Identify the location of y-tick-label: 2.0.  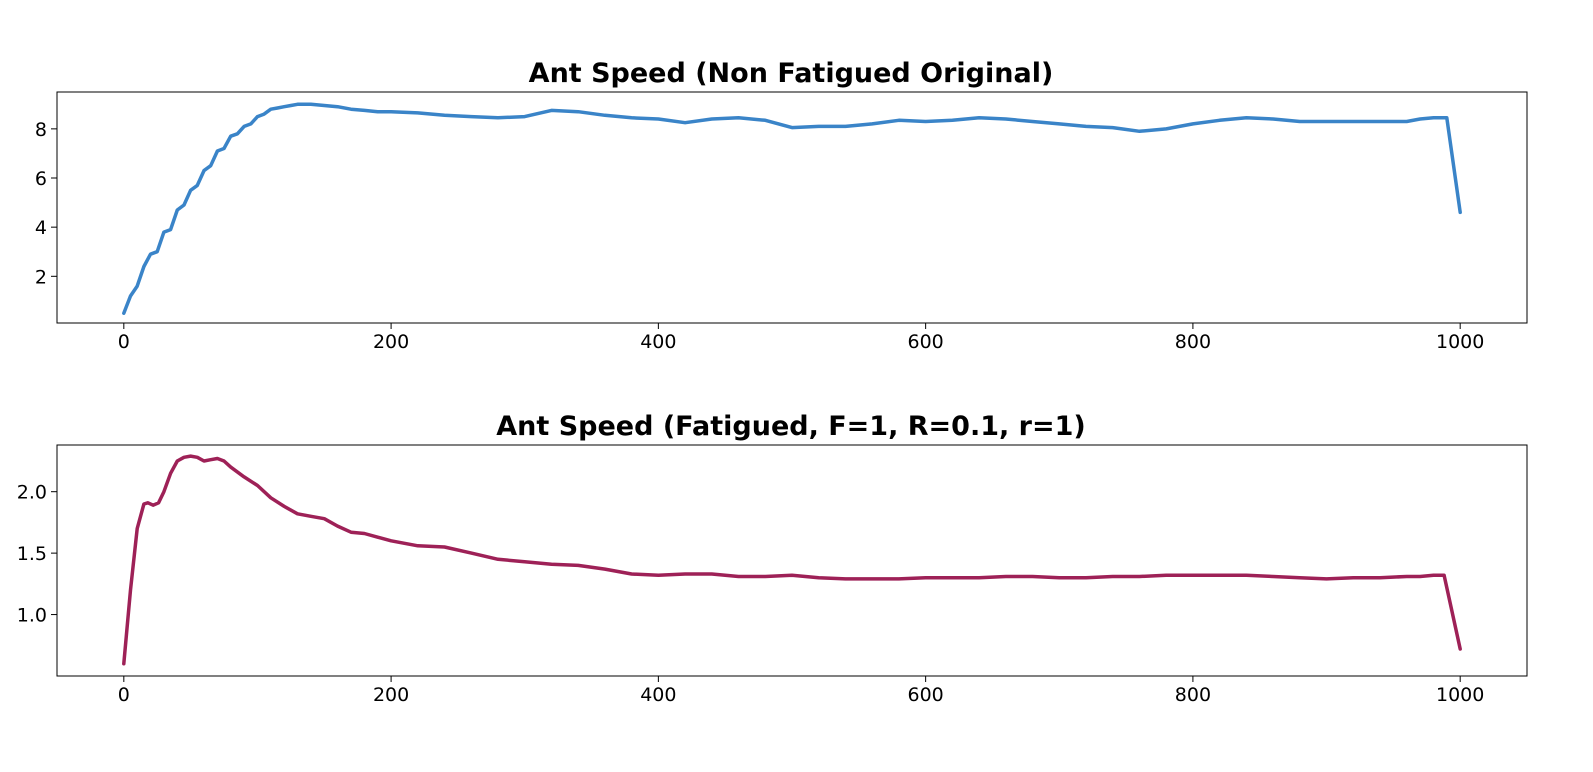
(32, 493).